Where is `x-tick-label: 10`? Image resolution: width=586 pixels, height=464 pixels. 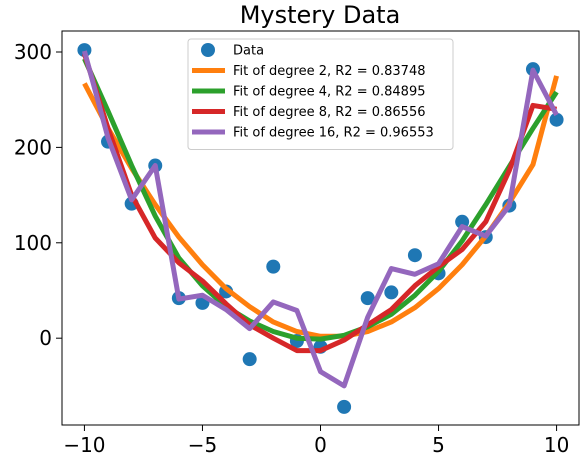
x-tick-label: 10 is located at coordinates (556, 445).